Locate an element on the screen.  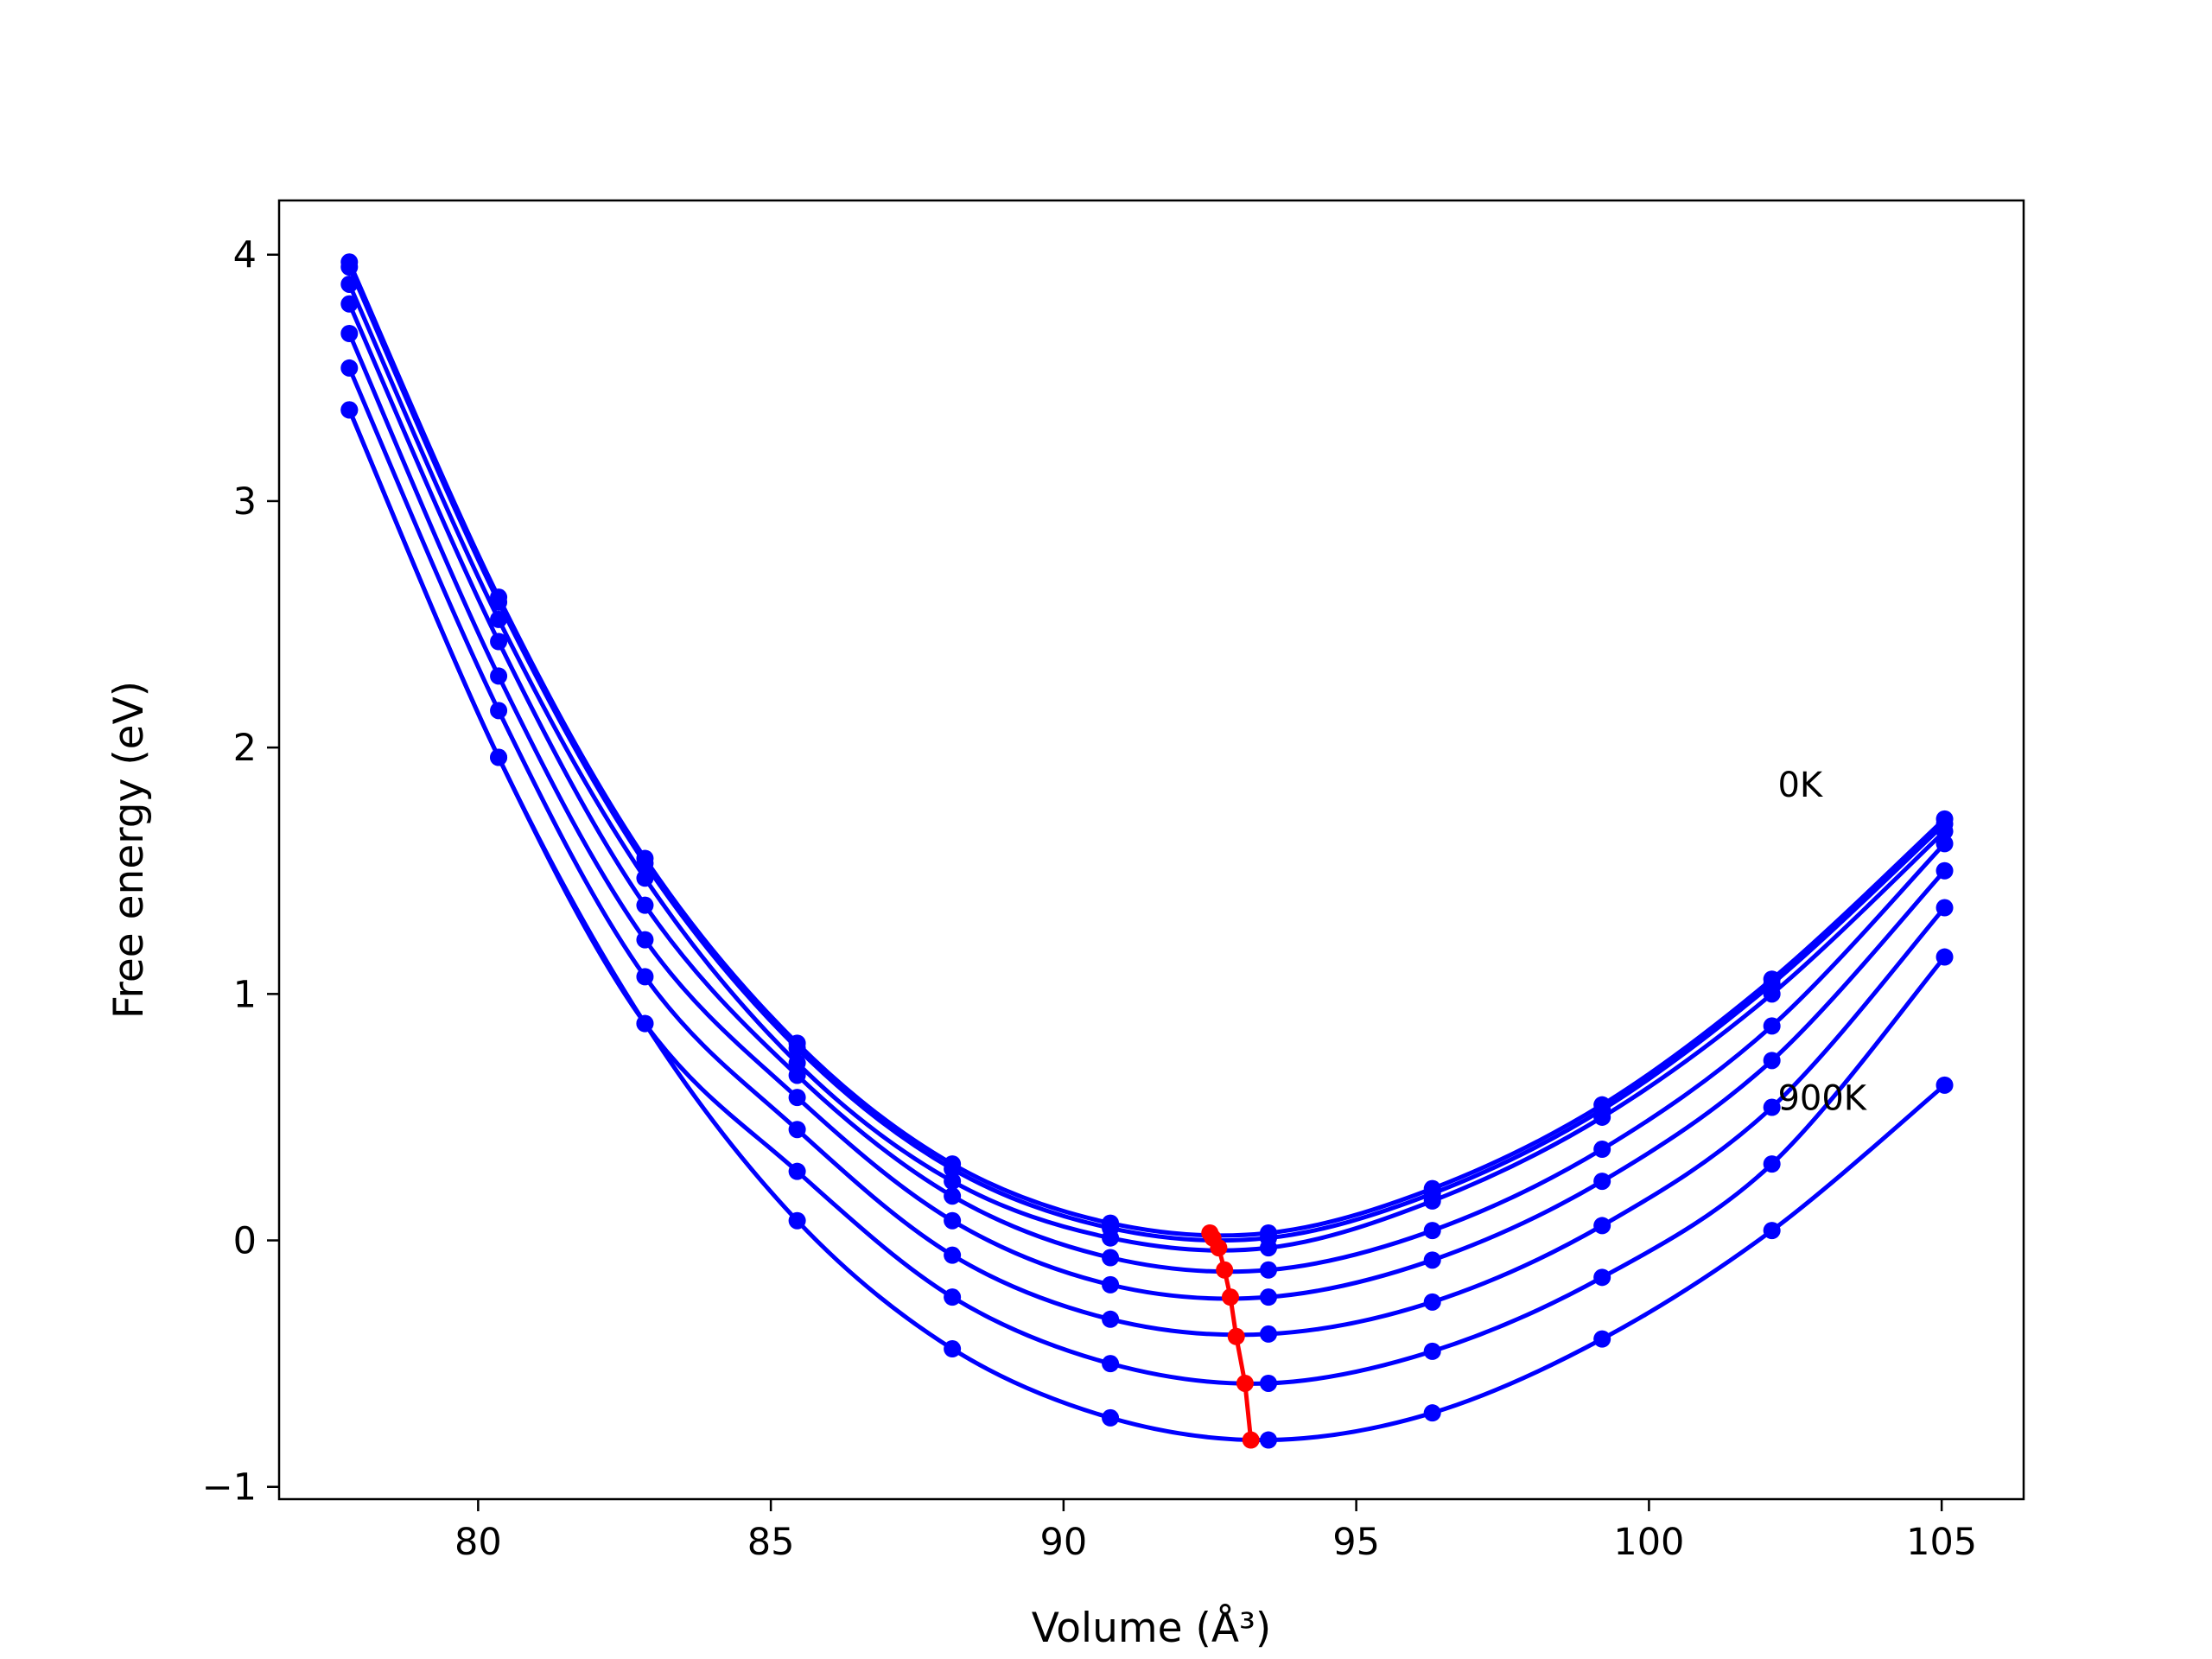
minima-series is located at coordinates (1230, 1336).